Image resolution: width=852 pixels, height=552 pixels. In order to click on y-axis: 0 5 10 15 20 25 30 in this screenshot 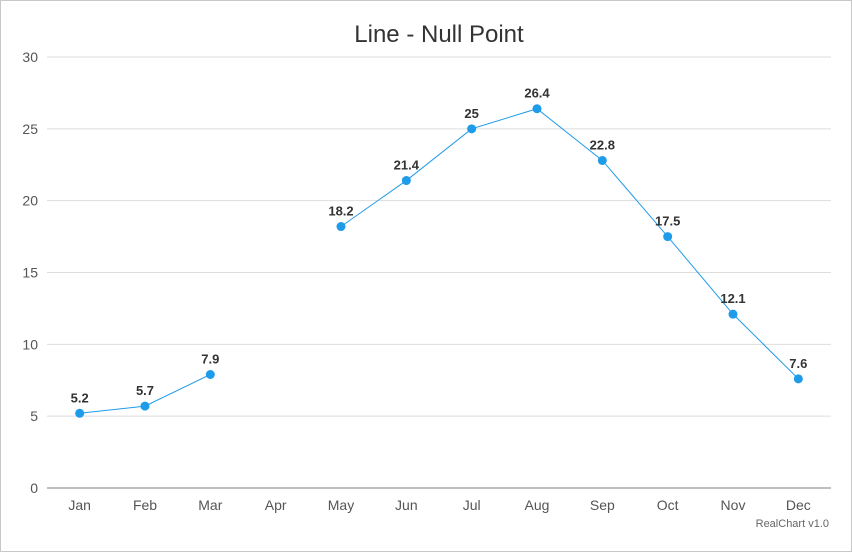, I will do `click(30, 272)`.